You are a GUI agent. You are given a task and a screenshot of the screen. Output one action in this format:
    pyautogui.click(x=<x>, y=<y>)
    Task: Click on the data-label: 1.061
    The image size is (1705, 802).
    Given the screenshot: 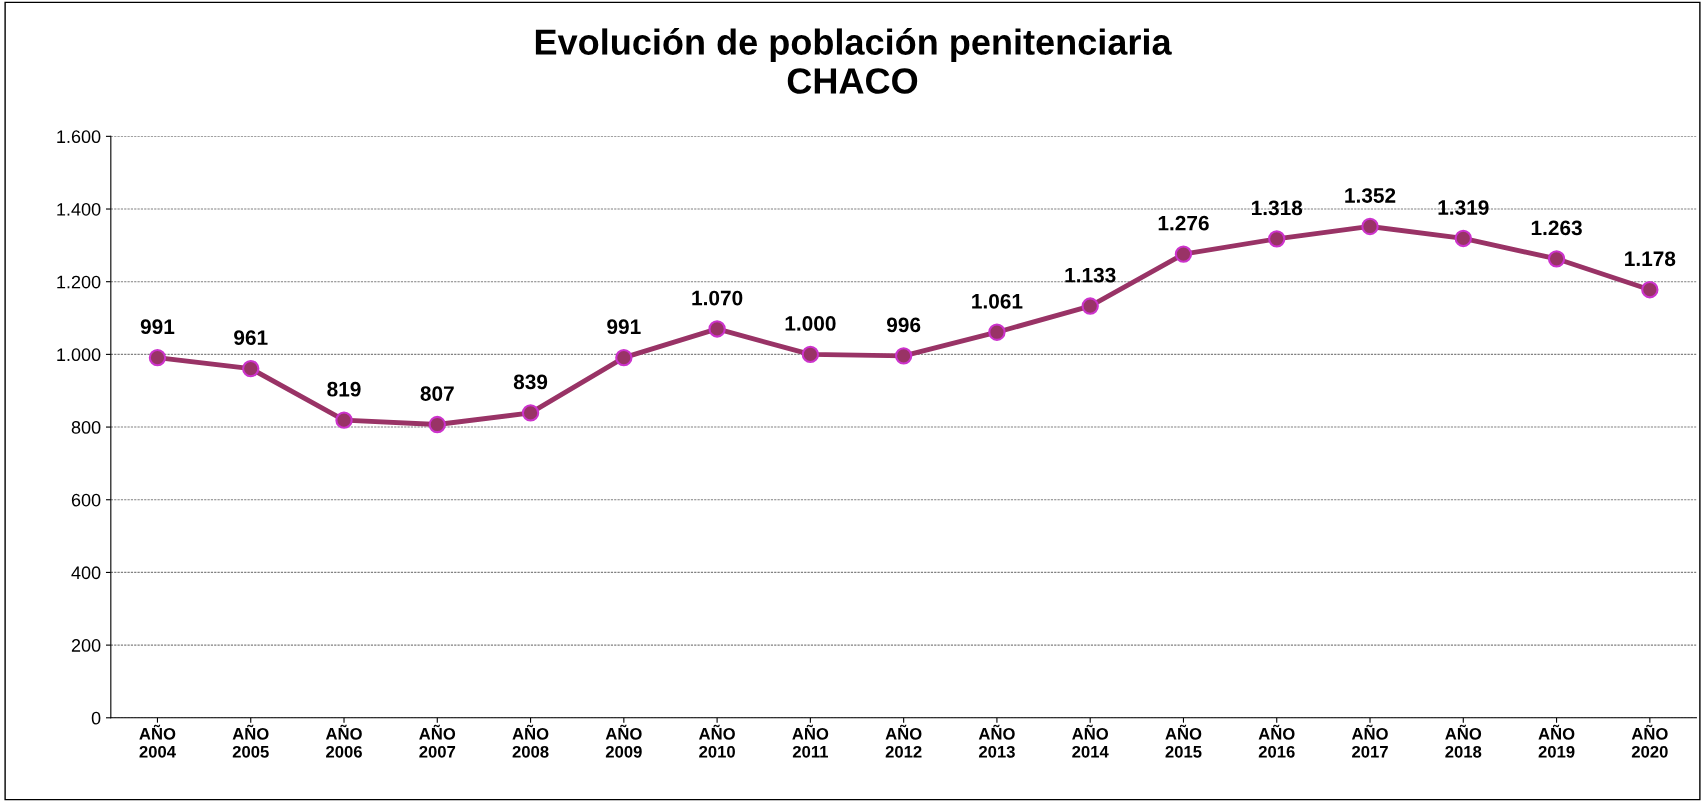 What is the action you would take?
    pyautogui.click(x=997, y=301)
    